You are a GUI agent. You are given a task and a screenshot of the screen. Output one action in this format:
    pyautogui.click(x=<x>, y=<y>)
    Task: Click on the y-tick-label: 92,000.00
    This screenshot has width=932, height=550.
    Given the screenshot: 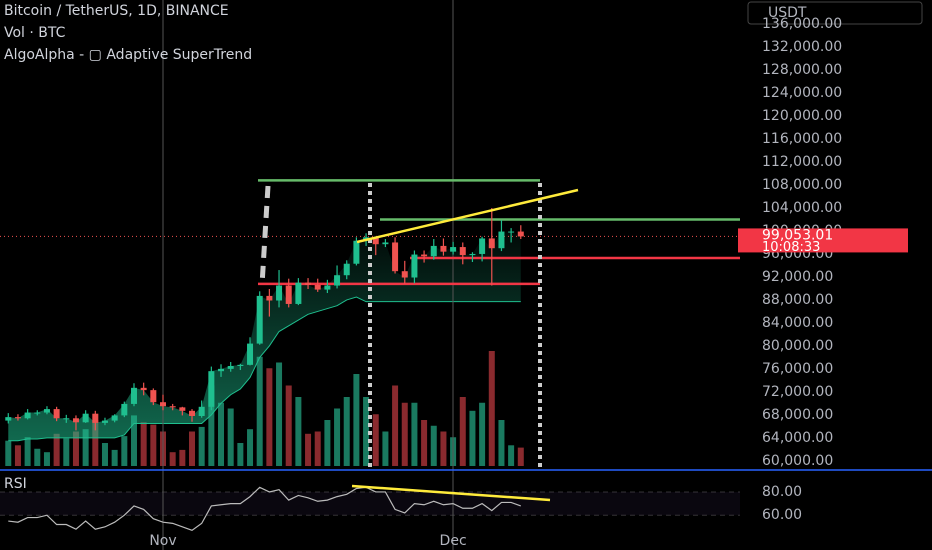 What is the action you would take?
    pyautogui.click(x=797, y=277)
    